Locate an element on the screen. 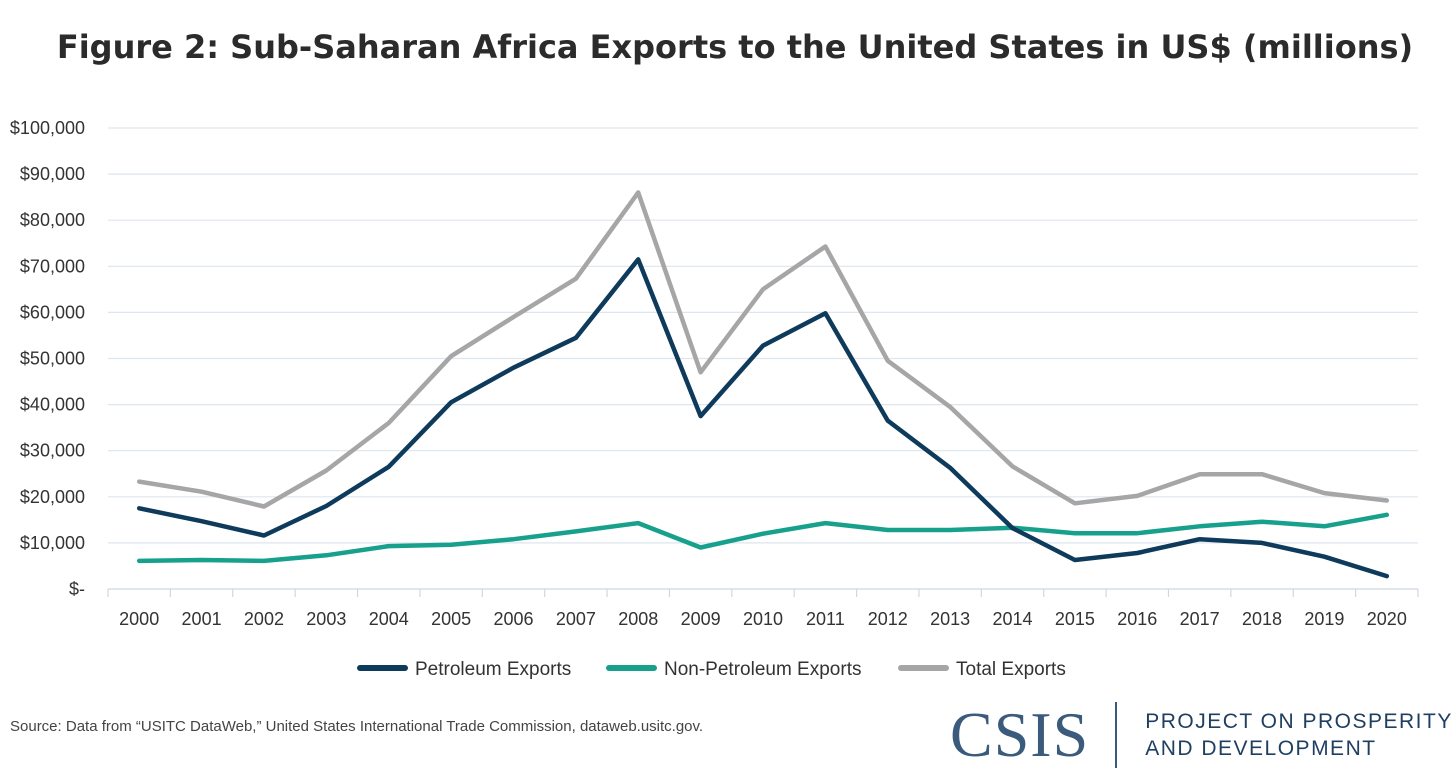 The height and width of the screenshot is (770, 1456). x-tick-label: 2008 is located at coordinates (638, 619).